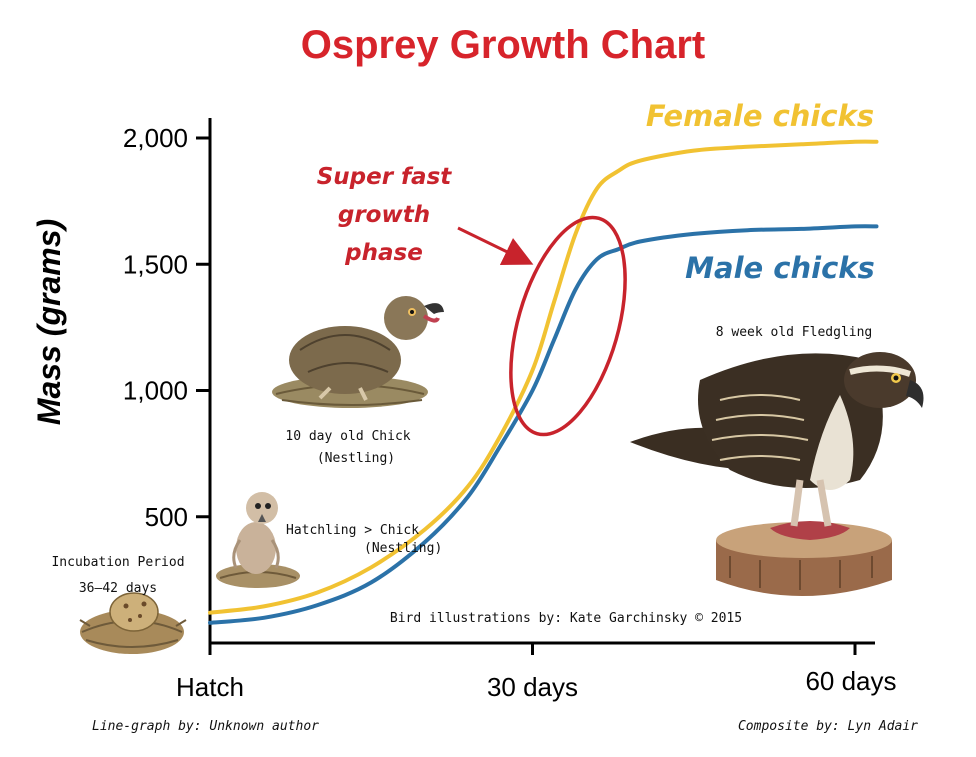 Image resolution: width=976 pixels, height=757 pixels. I want to click on annotation-line-2: growth, so click(384, 215).